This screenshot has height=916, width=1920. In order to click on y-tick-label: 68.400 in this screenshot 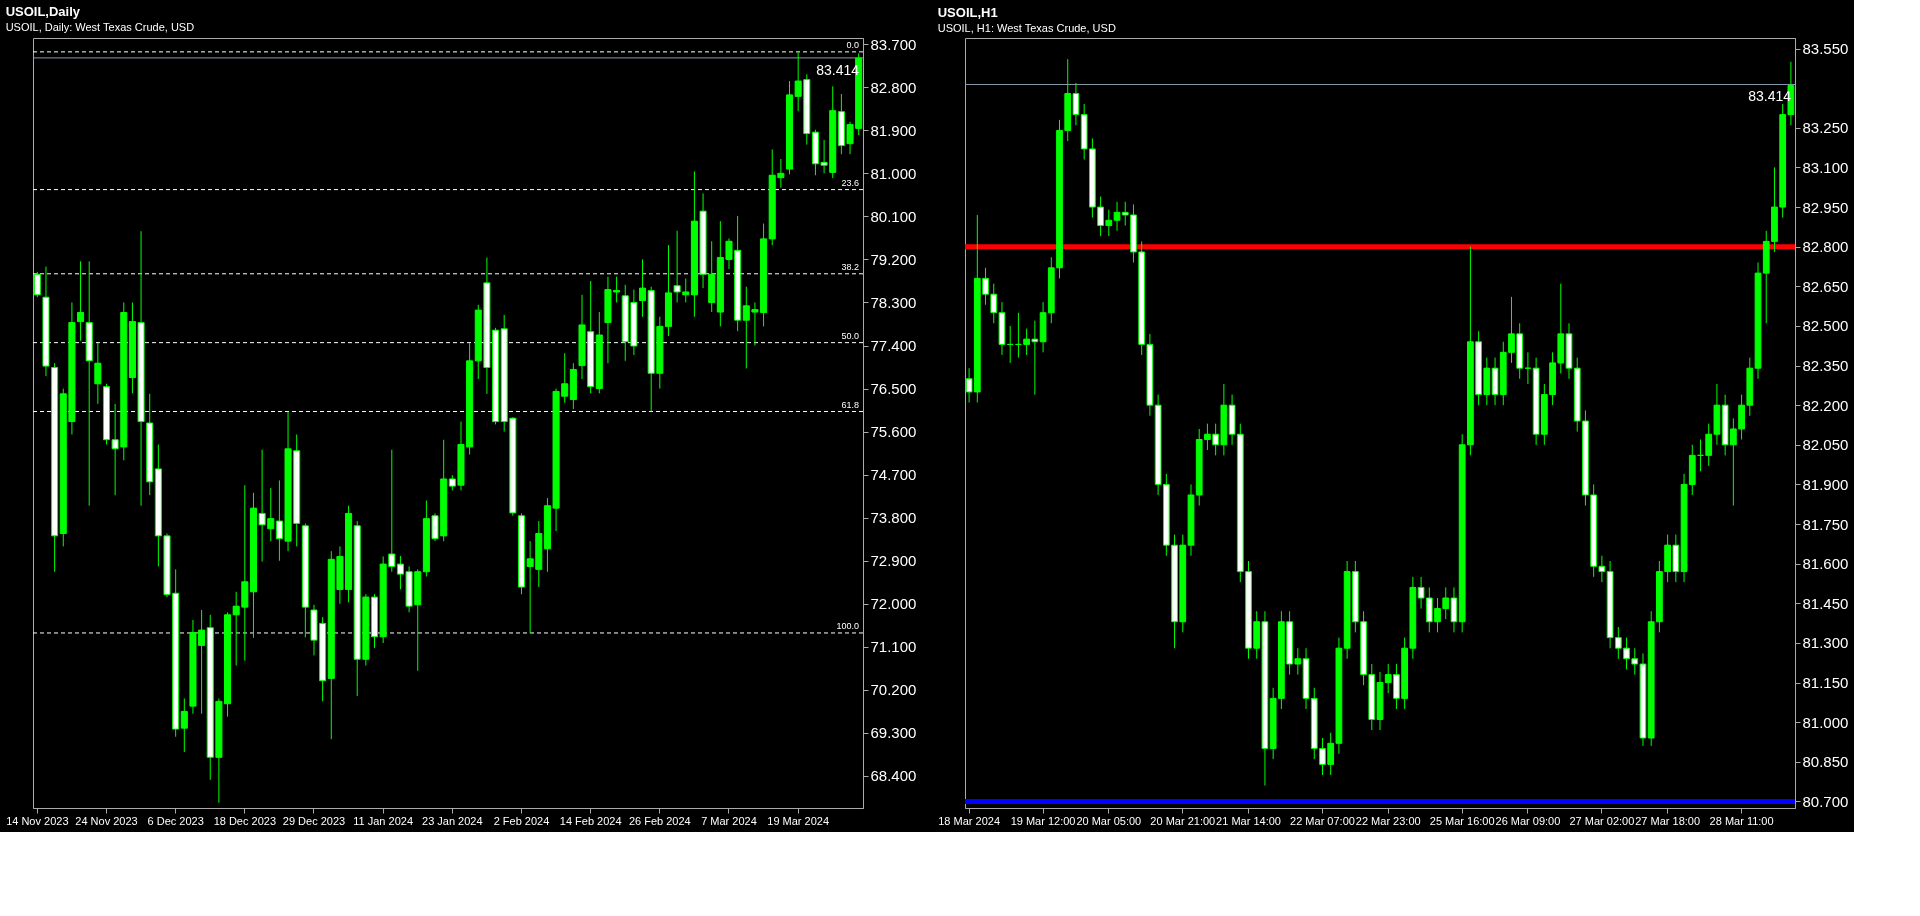, I will do `click(893, 776)`.